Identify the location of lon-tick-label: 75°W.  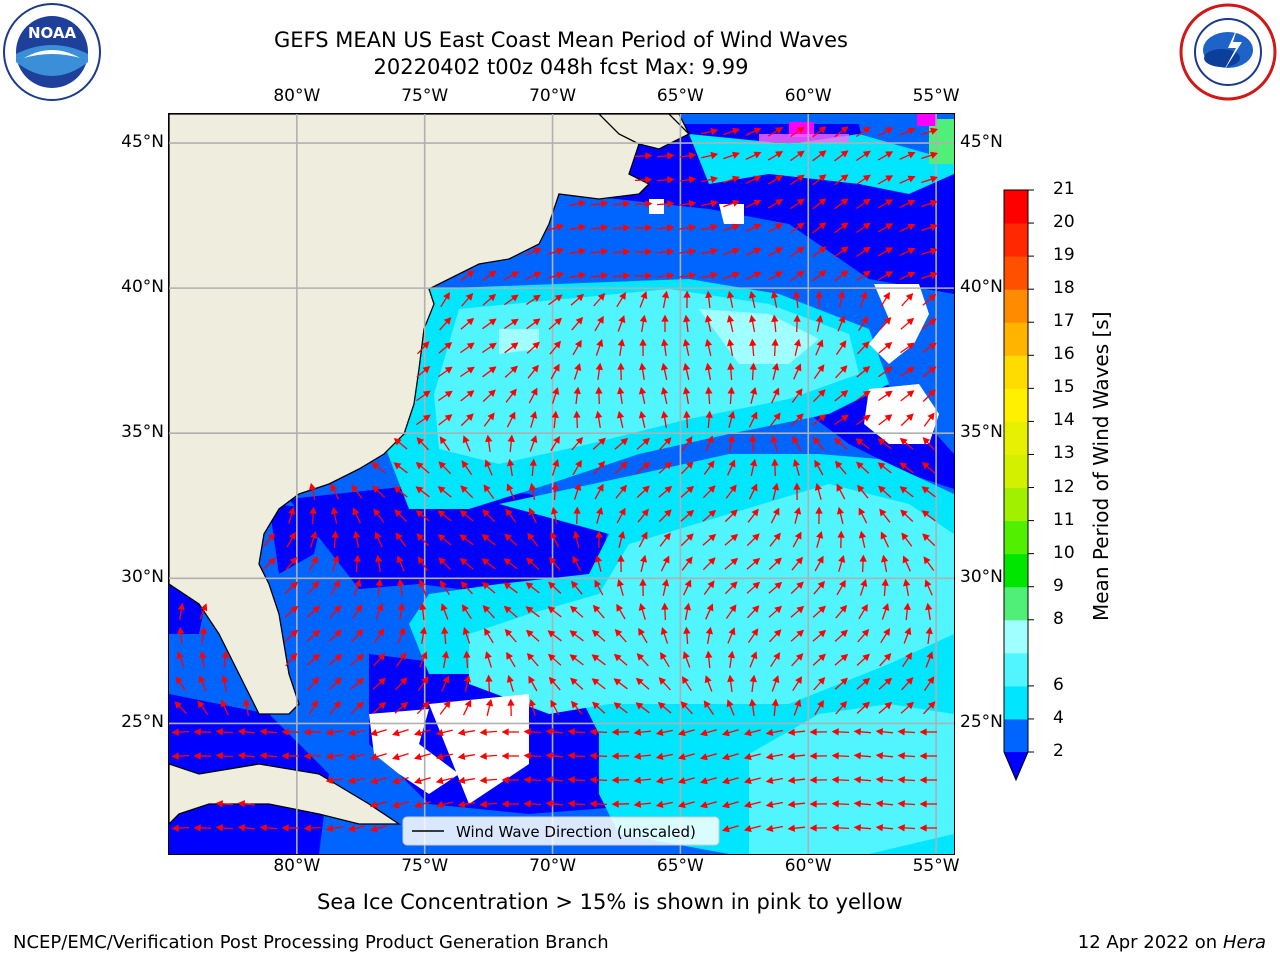
(425, 866).